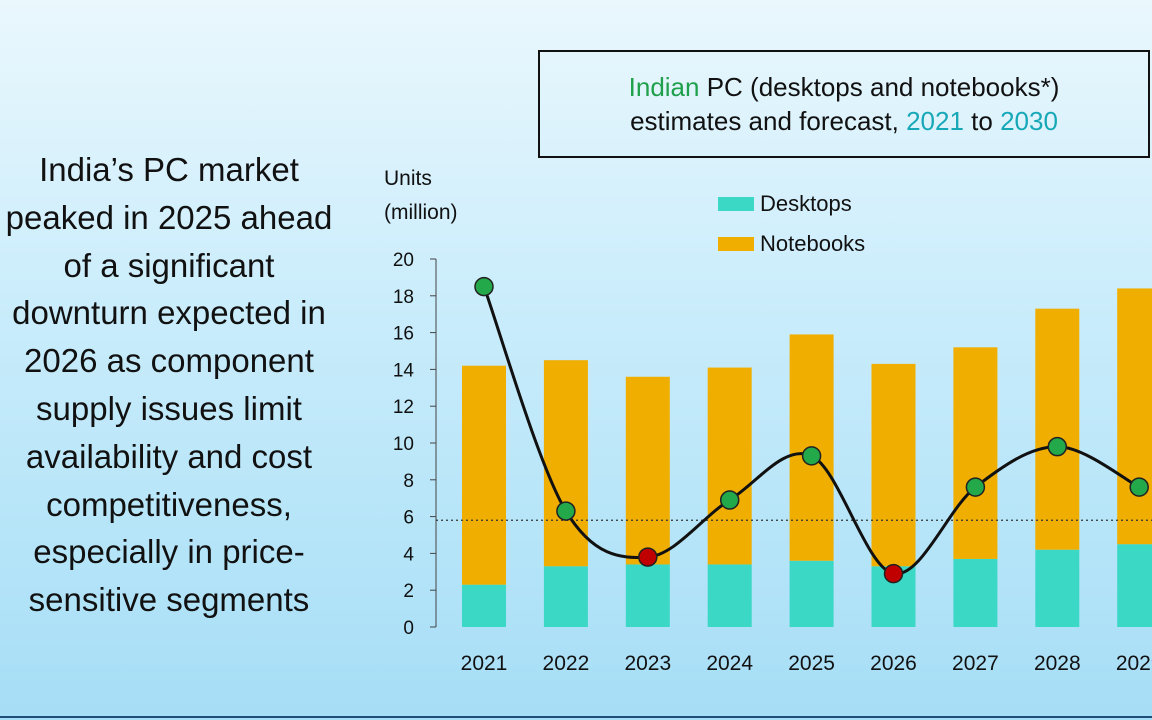 This screenshot has width=1152, height=720. What do you see at coordinates (404, 370) in the screenshot?
I see `y-tick-label: 14` at bounding box center [404, 370].